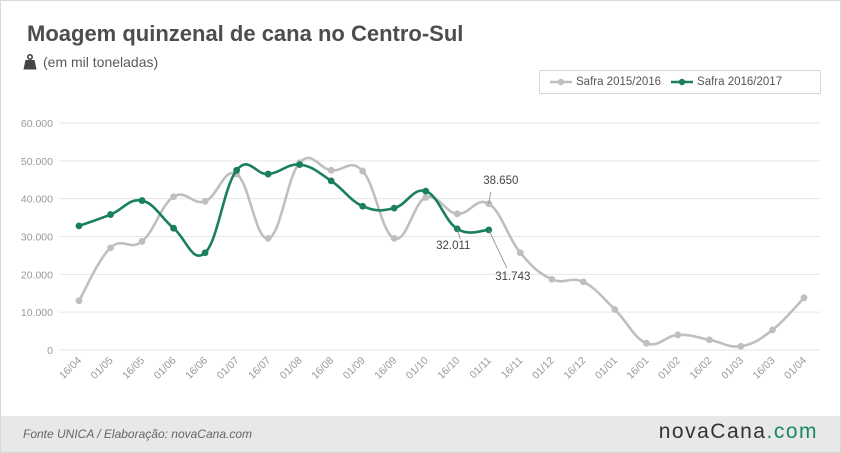  What do you see at coordinates (764, 368) in the screenshot?
I see `x-tick-label: 16/03` at bounding box center [764, 368].